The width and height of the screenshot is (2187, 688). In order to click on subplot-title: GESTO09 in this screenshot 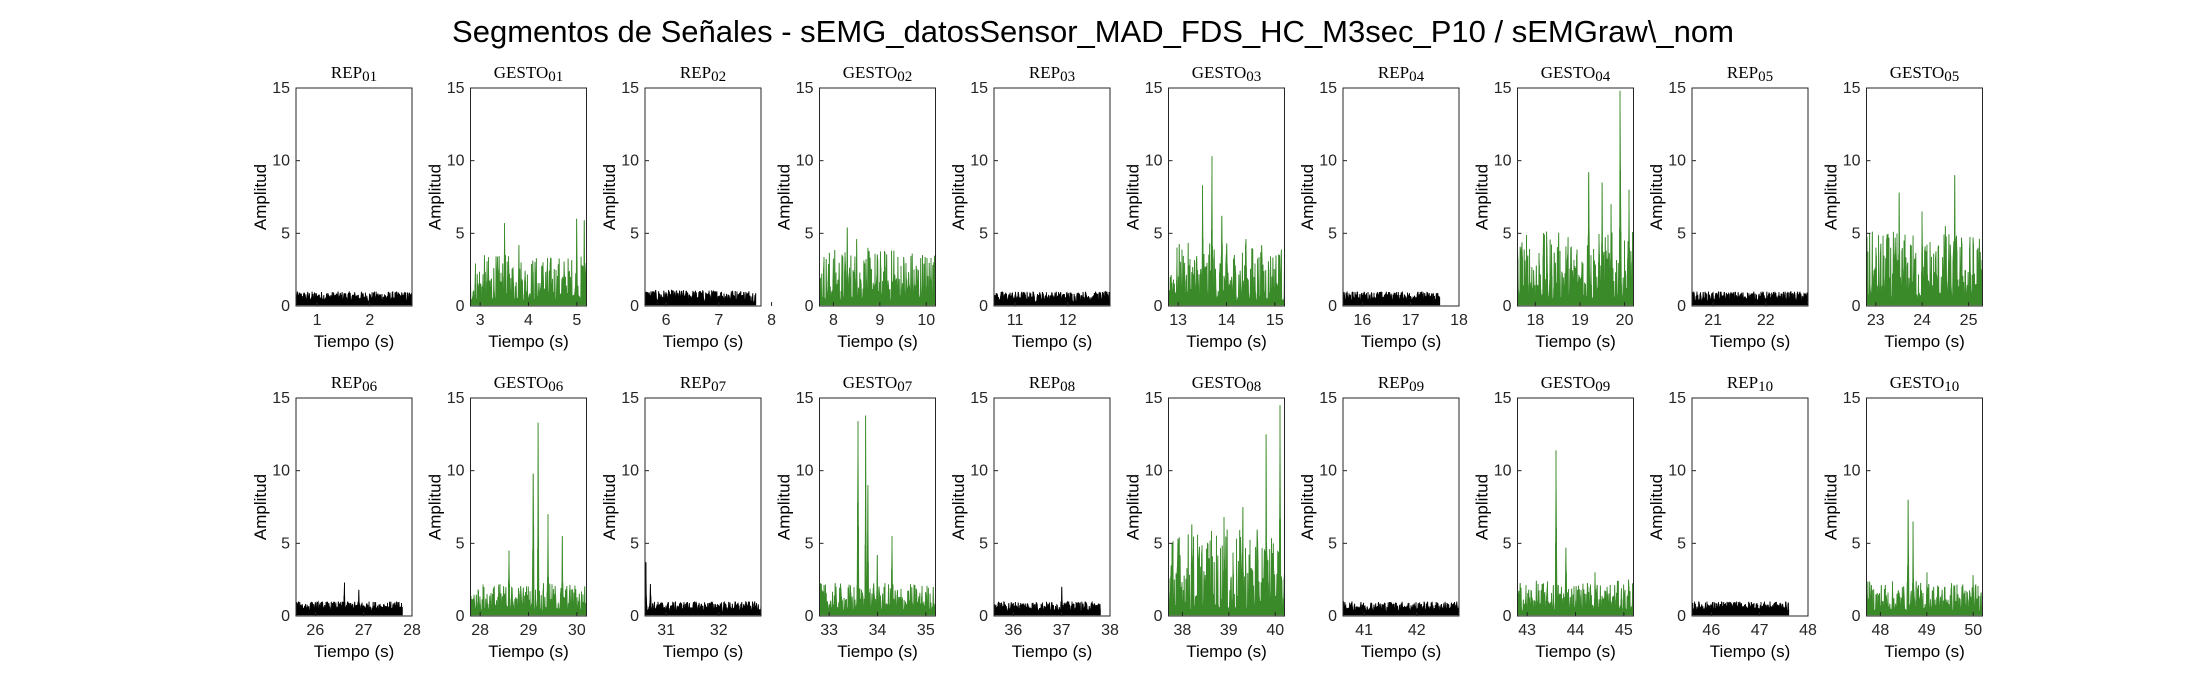, I will do `click(1575, 384)`.